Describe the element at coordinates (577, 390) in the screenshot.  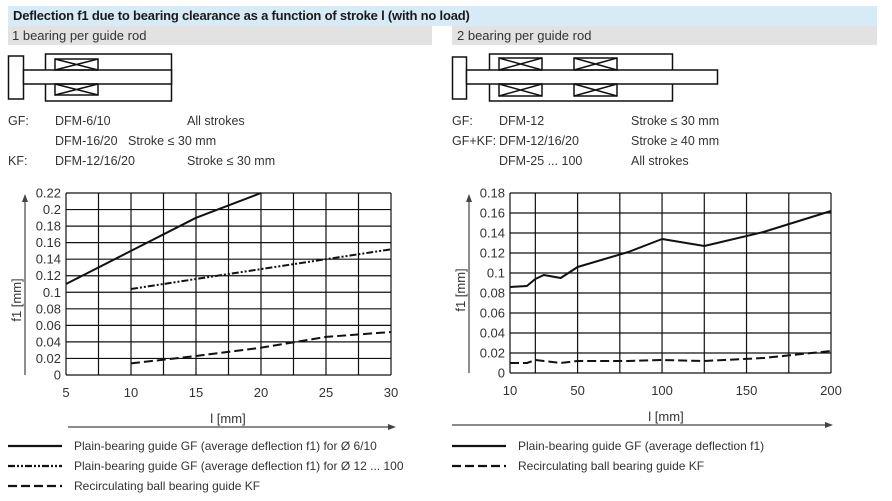
I see `x-tick-label: 50` at that location.